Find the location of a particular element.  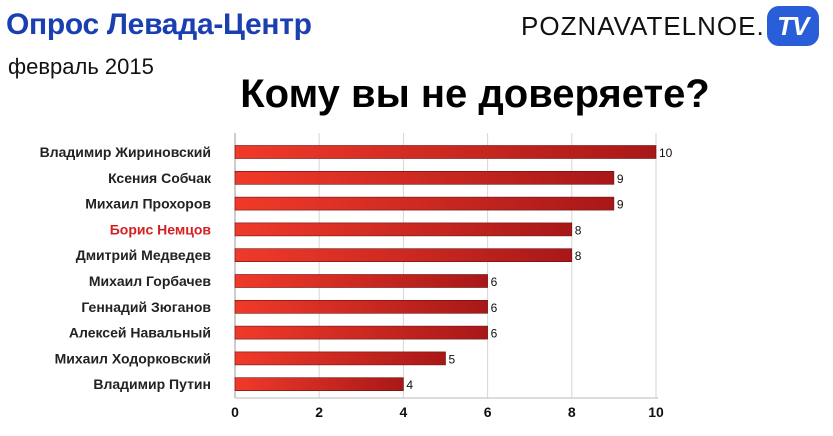

chart-title: Кому вы не доверяете? is located at coordinates (475, 94).